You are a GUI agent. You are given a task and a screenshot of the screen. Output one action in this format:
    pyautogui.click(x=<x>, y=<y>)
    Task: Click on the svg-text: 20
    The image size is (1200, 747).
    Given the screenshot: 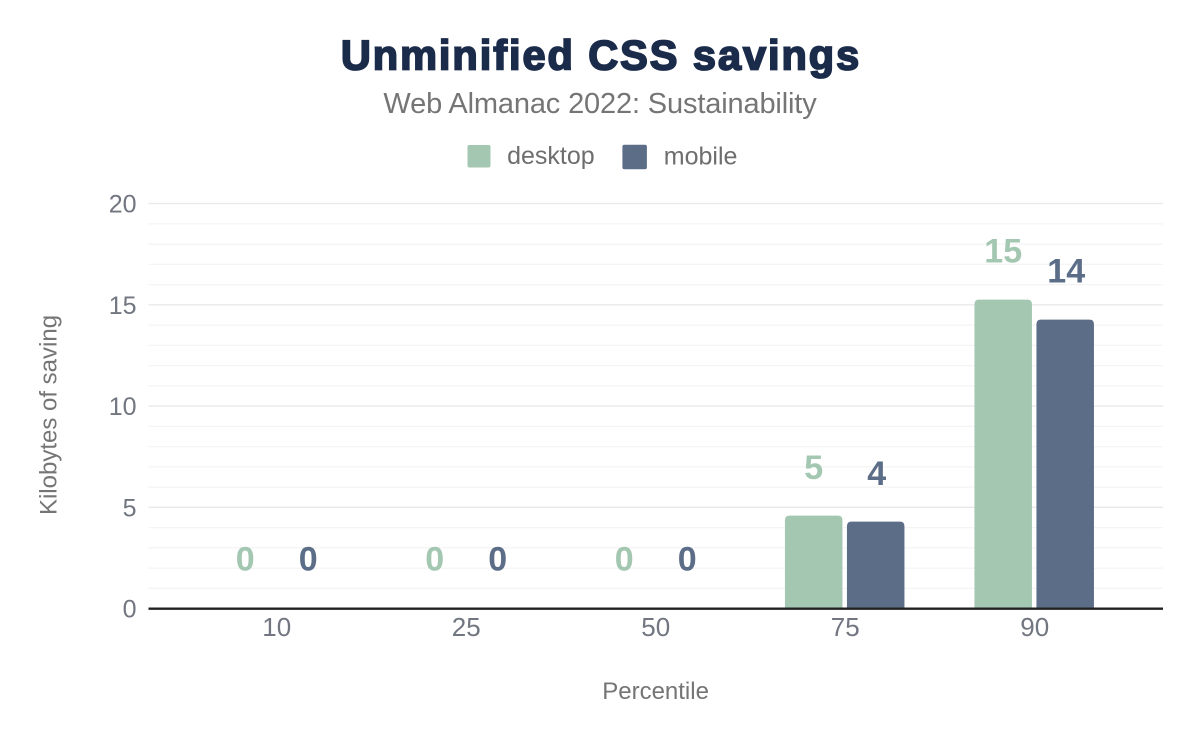 What is the action you would take?
    pyautogui.click(x=123, y=205)
    